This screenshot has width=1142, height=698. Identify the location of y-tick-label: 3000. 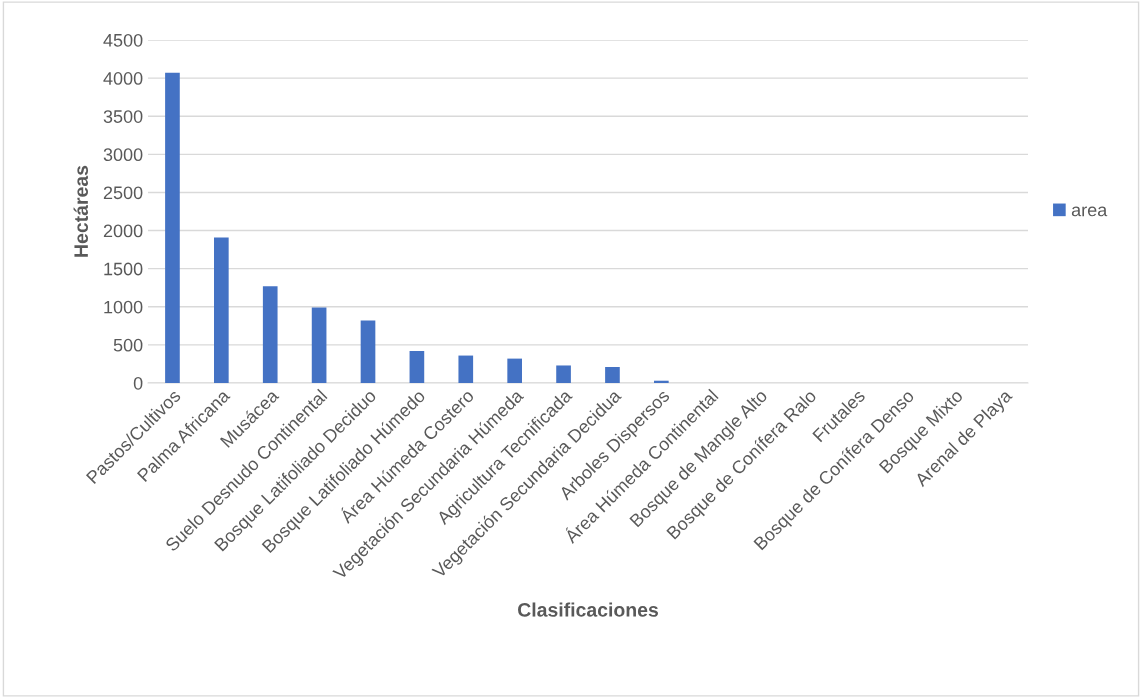
(123, 155).